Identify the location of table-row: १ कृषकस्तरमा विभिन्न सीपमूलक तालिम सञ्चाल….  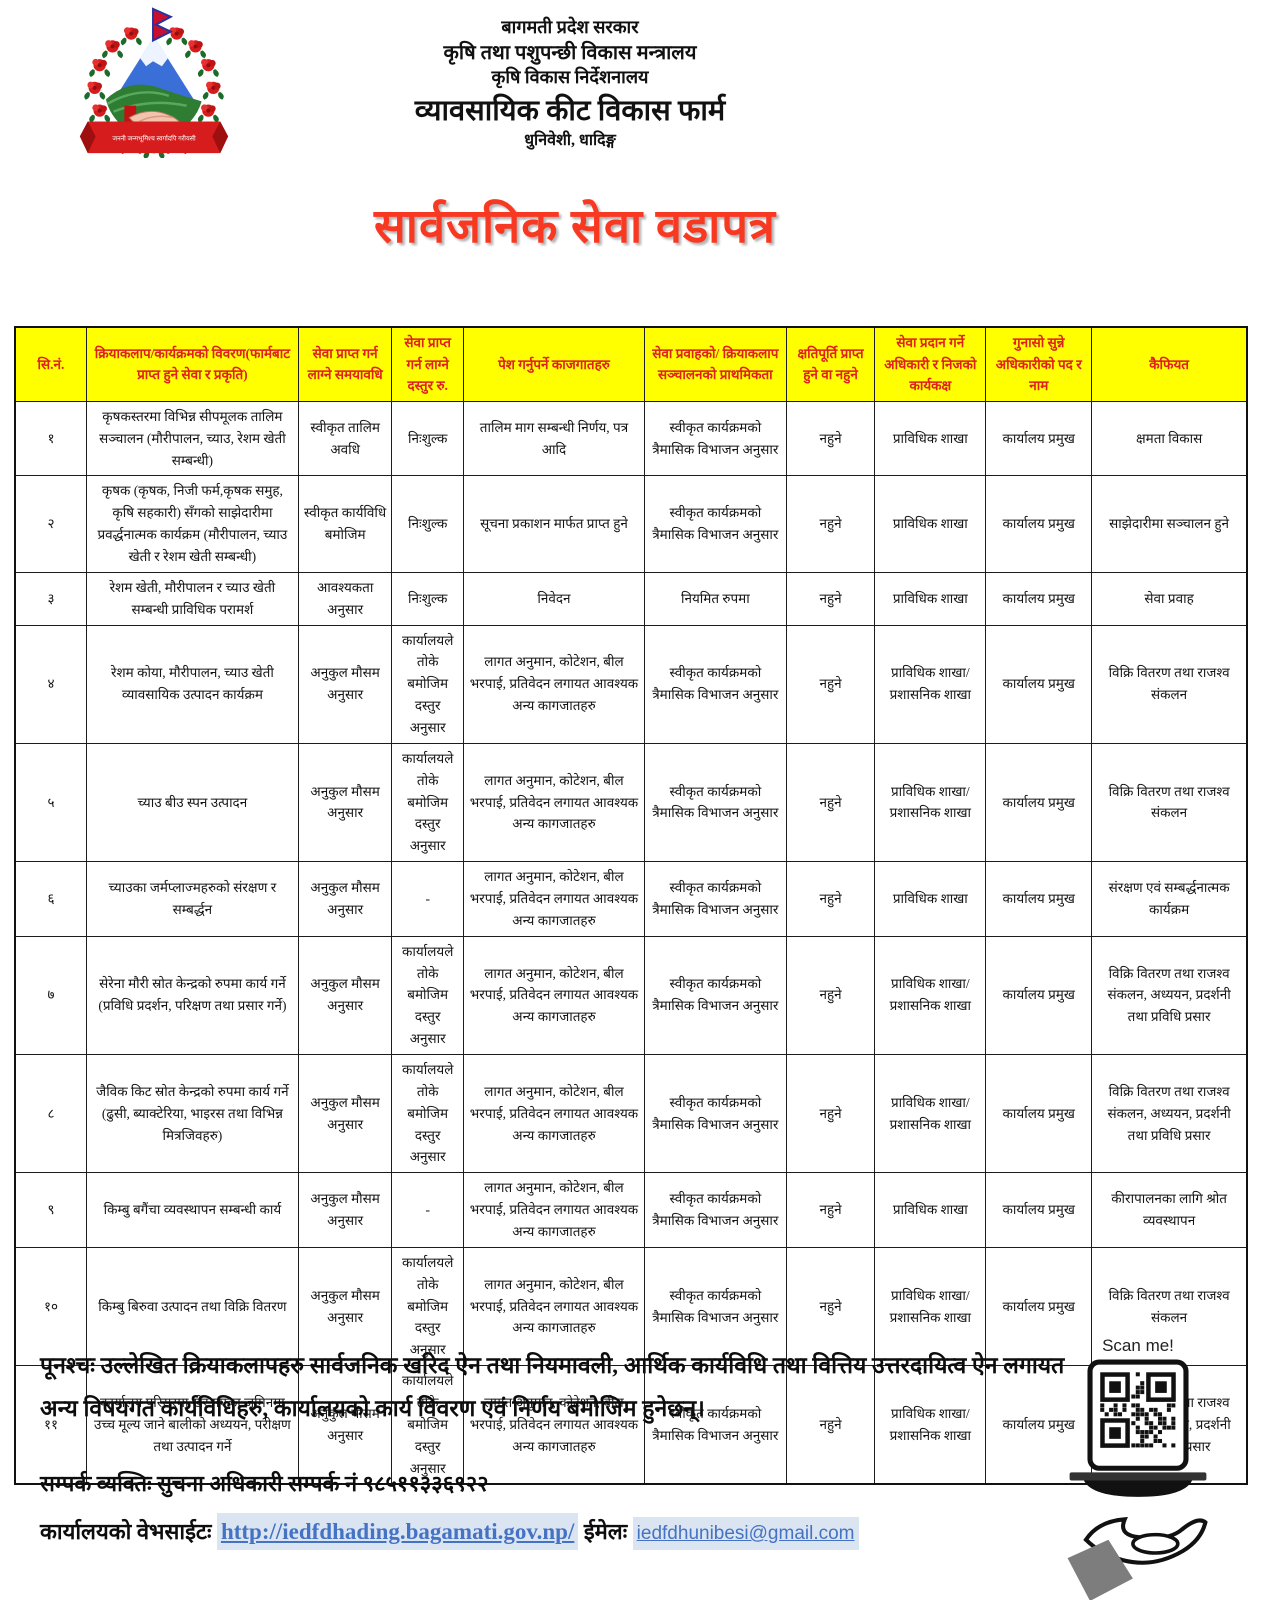
(631, 438).